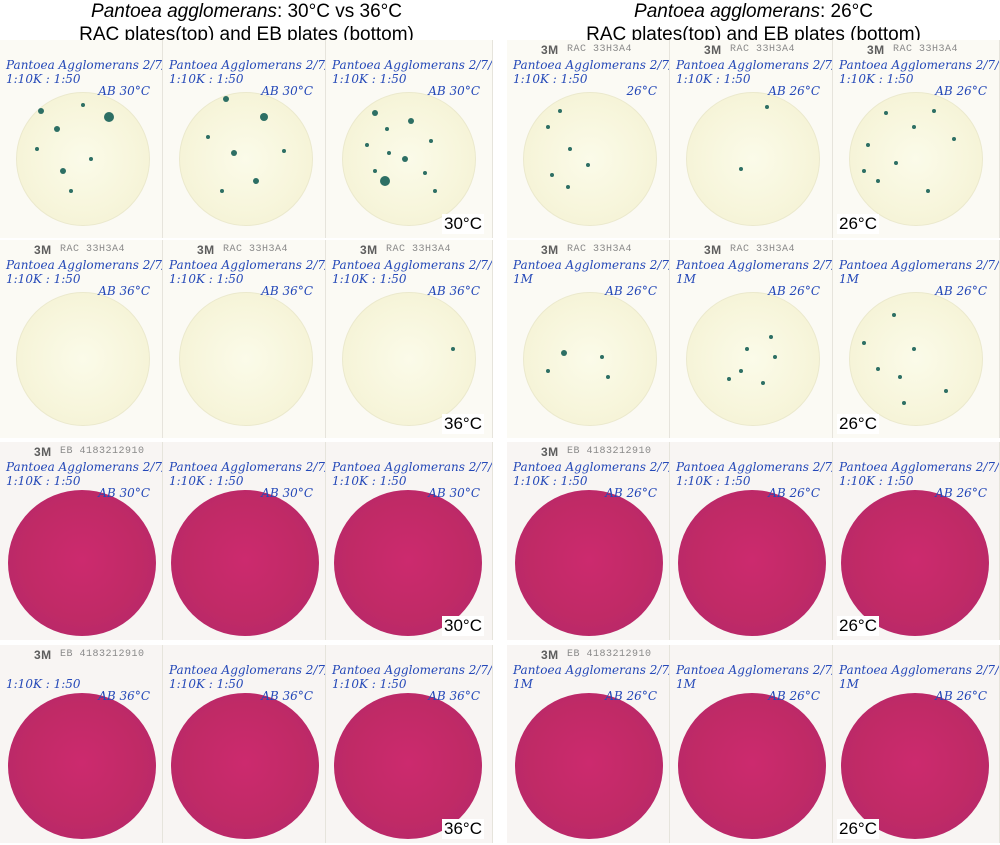 This screenshot has height=845, width=1000. I want to click on right-title: Pantoea agglomerans: 26°C, so click(753, 11).